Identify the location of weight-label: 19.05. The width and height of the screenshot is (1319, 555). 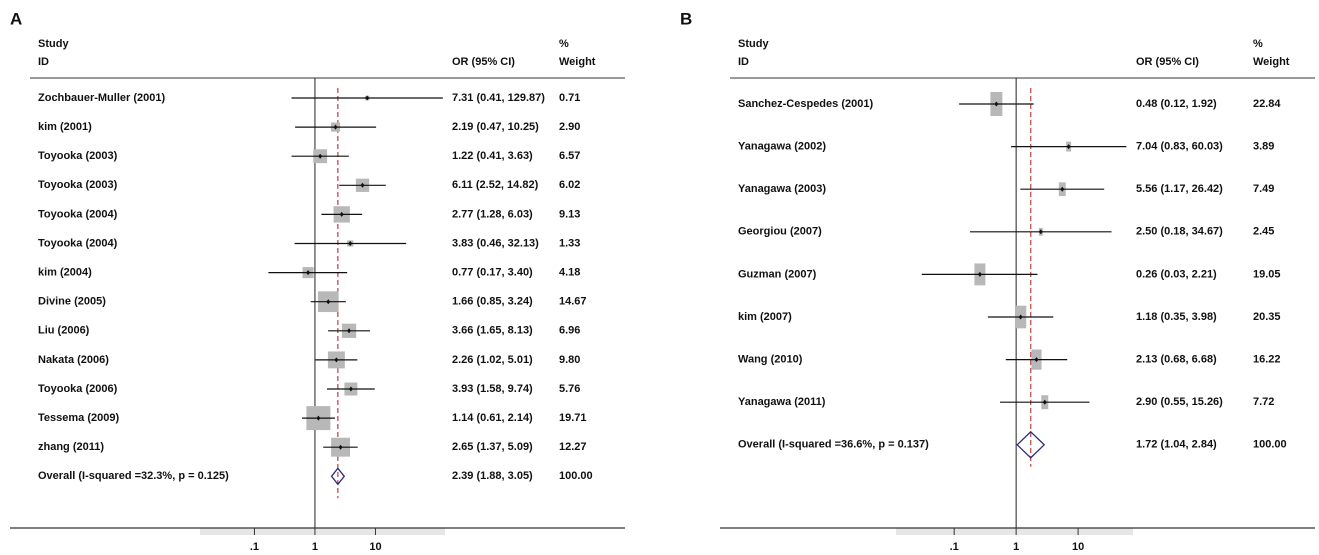
(1267, 274).